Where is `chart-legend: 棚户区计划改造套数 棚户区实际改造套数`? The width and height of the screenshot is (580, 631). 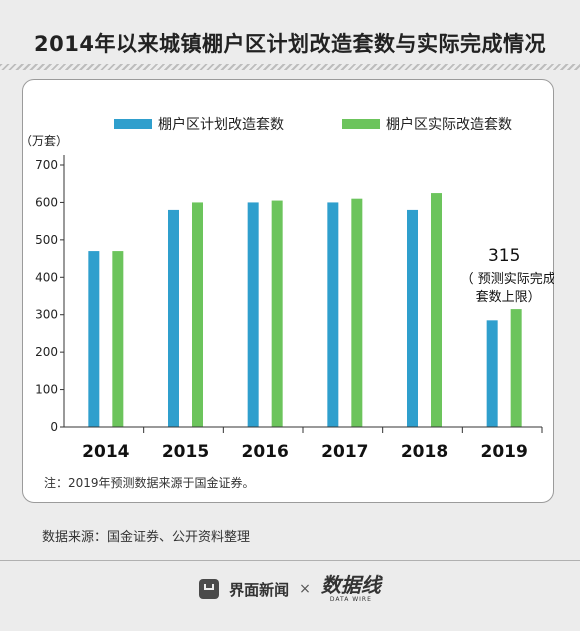 chart-legend: 棚户区计划改造套数 棚户区实际改造套数 is located at coordinates (313, 124).